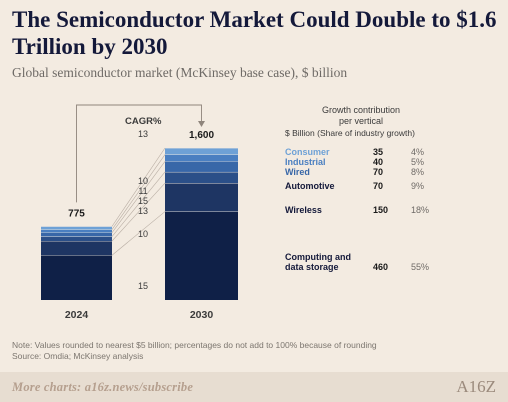 The image size is (508, 402). What do you see at coordinates (76, 213) in the screenshot?
I see `bar-total-label-2024: 775` at bounding box center [76, 213].